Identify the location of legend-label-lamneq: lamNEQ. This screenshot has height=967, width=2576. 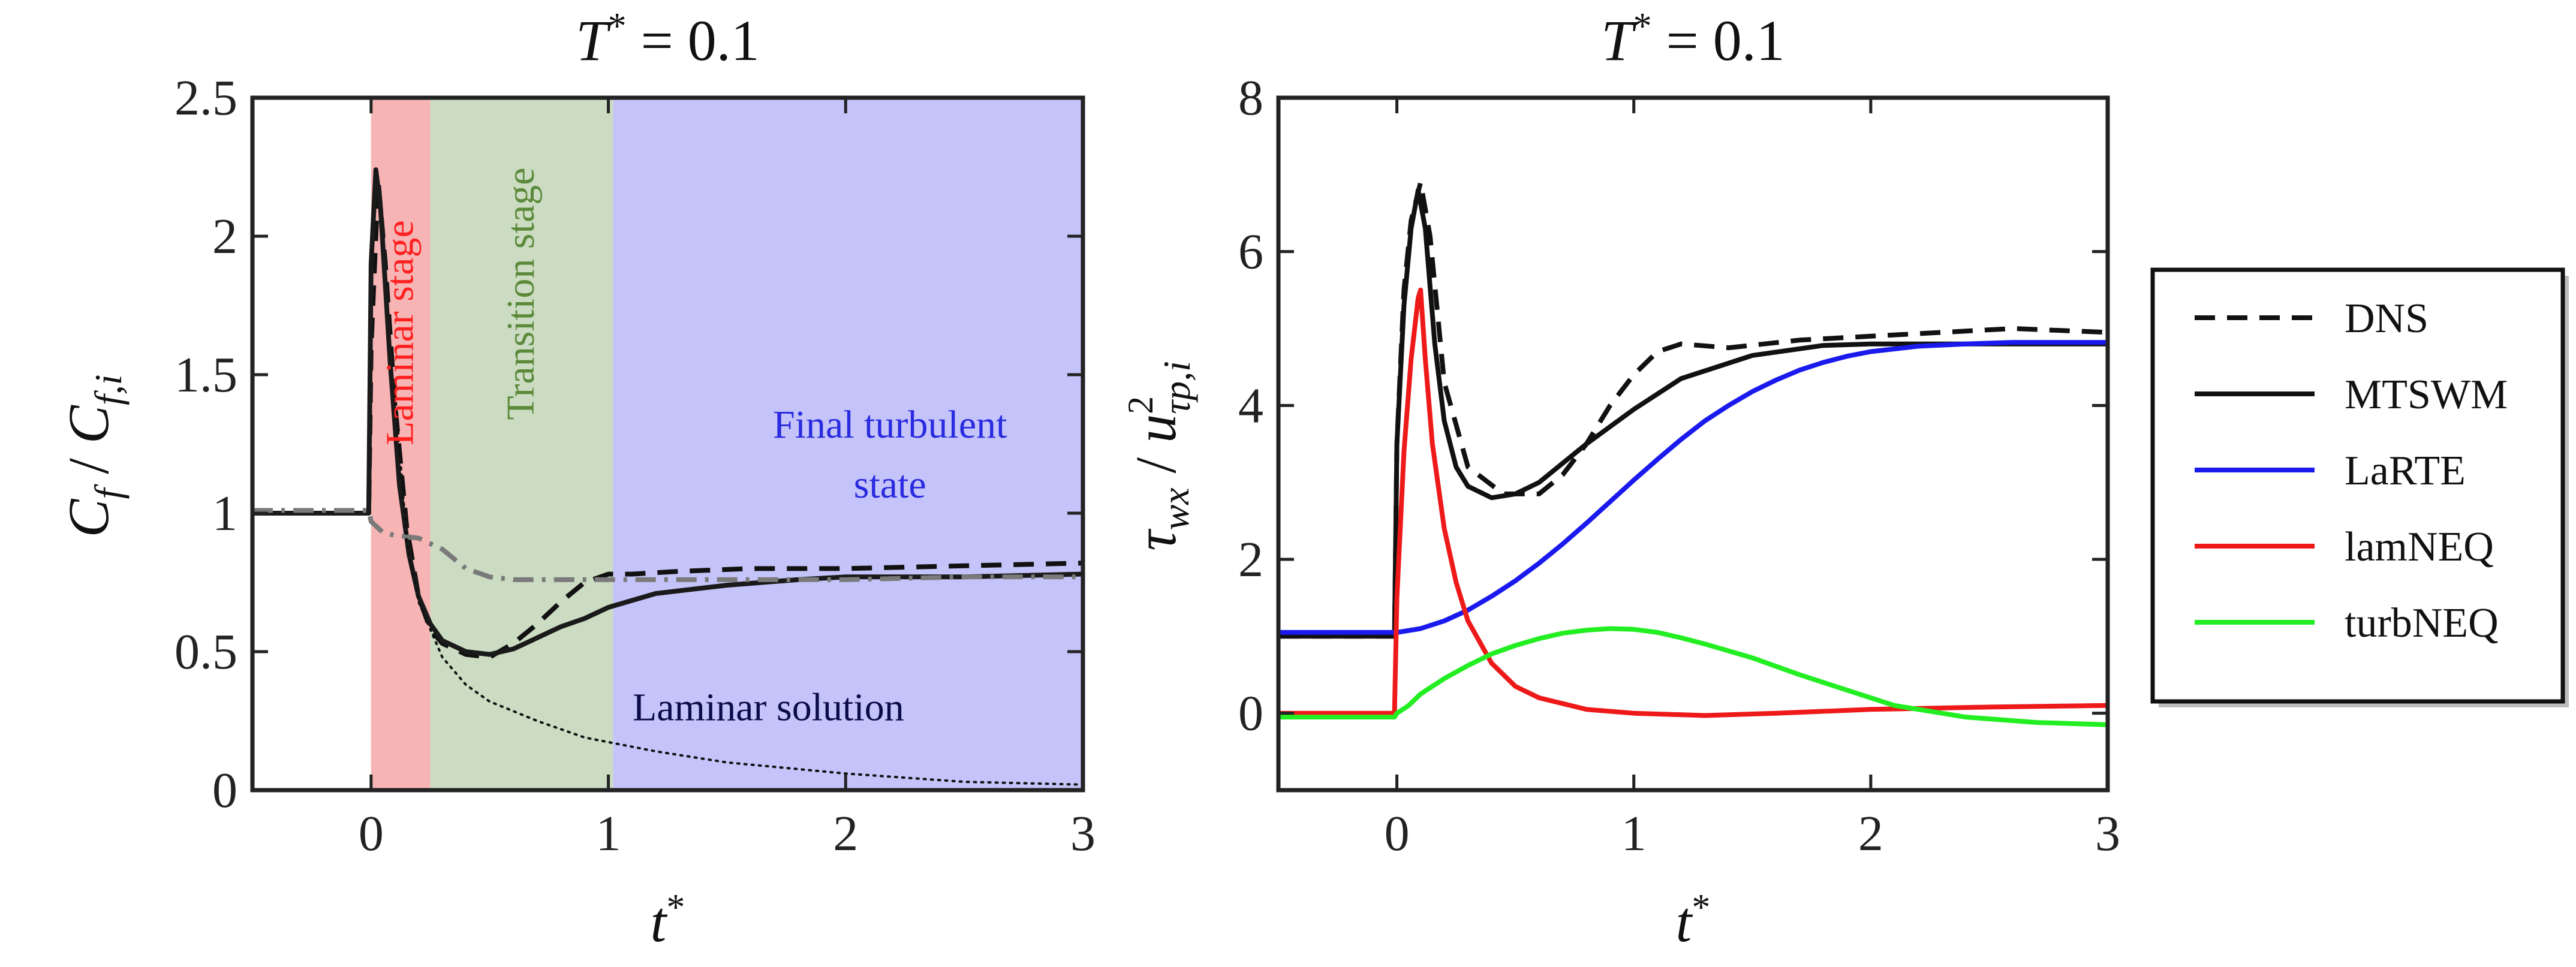
(2419, 547).